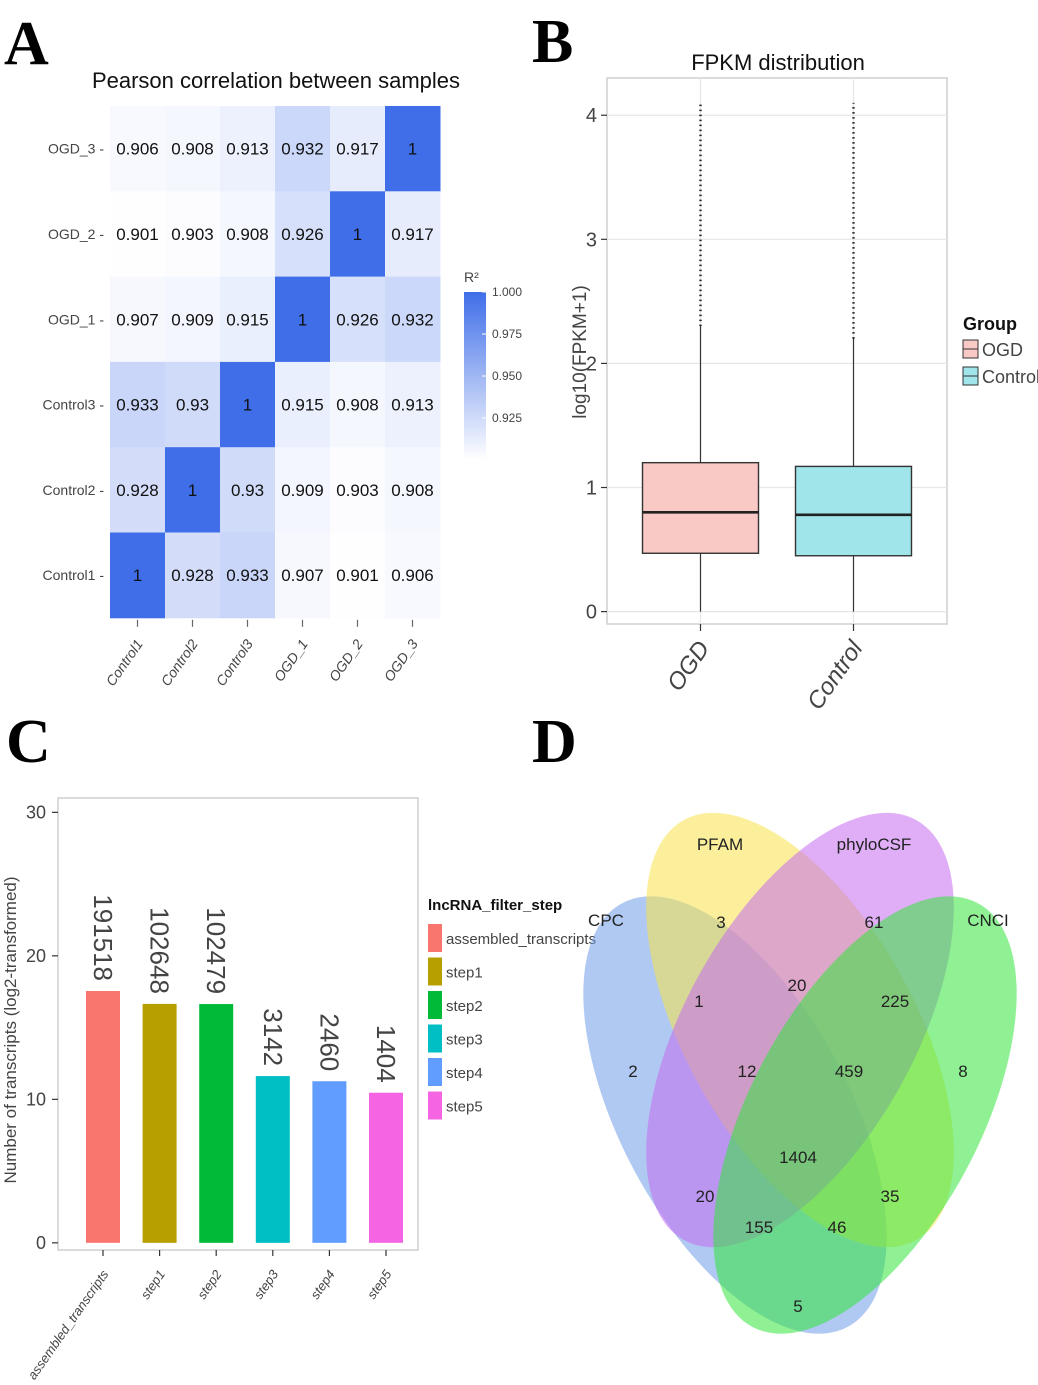 This screenshot has width=1038, height=1385. Describe the element at coordinates (521, 939) in the screenshot. I see `barchart-legend-label: assembled_transcripts` at that location.